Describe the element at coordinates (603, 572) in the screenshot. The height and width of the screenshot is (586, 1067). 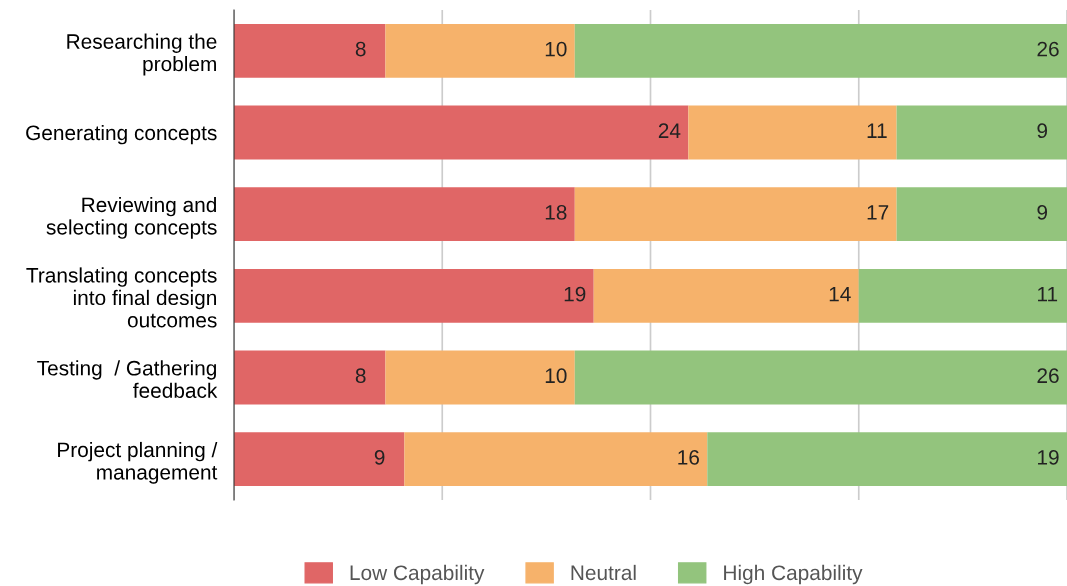
I see `legend-label: Neutral` at that location.